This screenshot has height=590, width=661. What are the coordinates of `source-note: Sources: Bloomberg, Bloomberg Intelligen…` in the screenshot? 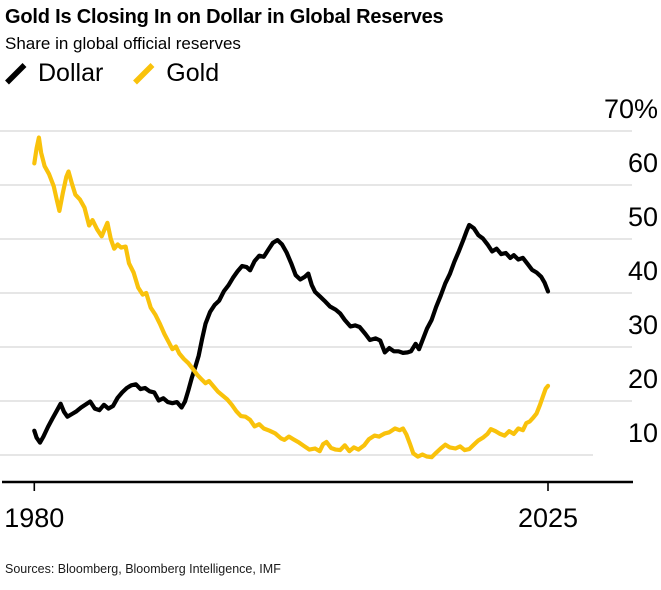 It's located at (143, 569).